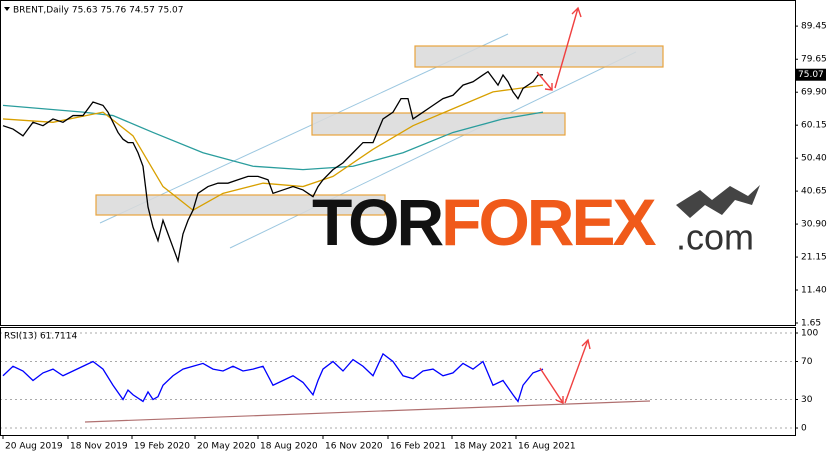 The width and height of the screenshot is (834, 456). What do you see at coordinates (715, 237) in the screenshot?
I see `watermark-domain: .com` at bounding box center [715, 237].